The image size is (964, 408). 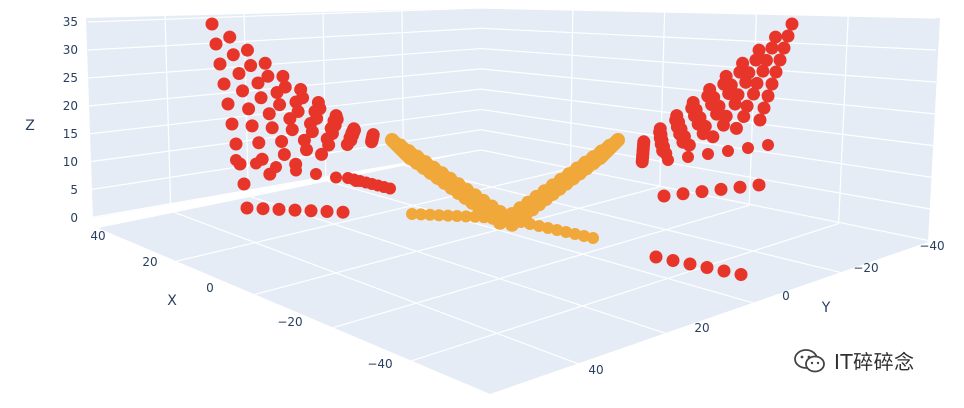 What do you see at coordinates (97, 236) in the screenshot?
I see `x-tick-label: 40` at bounding box center [97, 236].